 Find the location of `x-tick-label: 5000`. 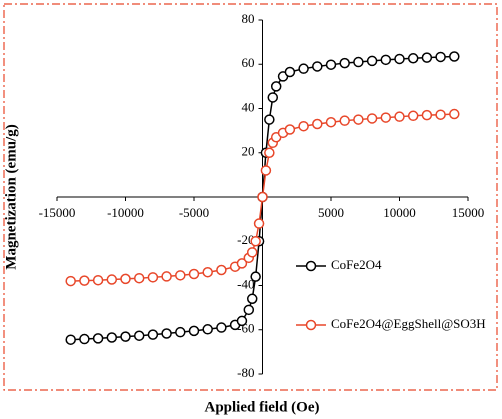

x-tick-label: 5000 is located at coordinates (331, 212).